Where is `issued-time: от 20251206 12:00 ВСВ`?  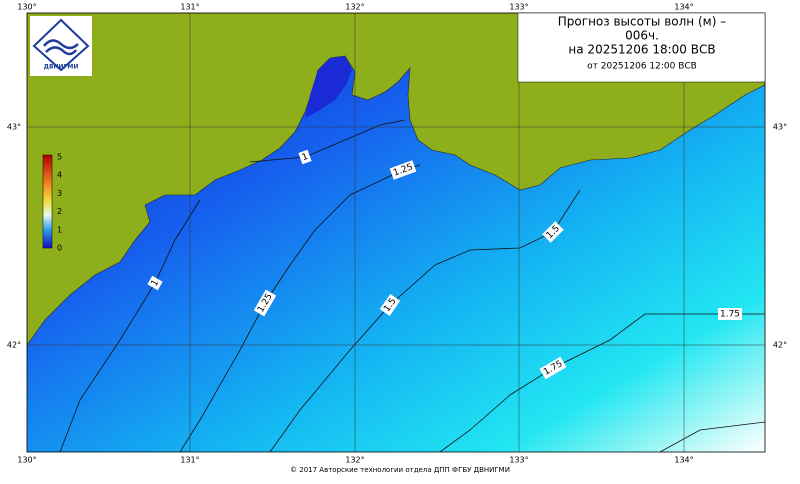
issued-time: от 20251206 12:00 ВСВ is located at coordinates (642, 67).